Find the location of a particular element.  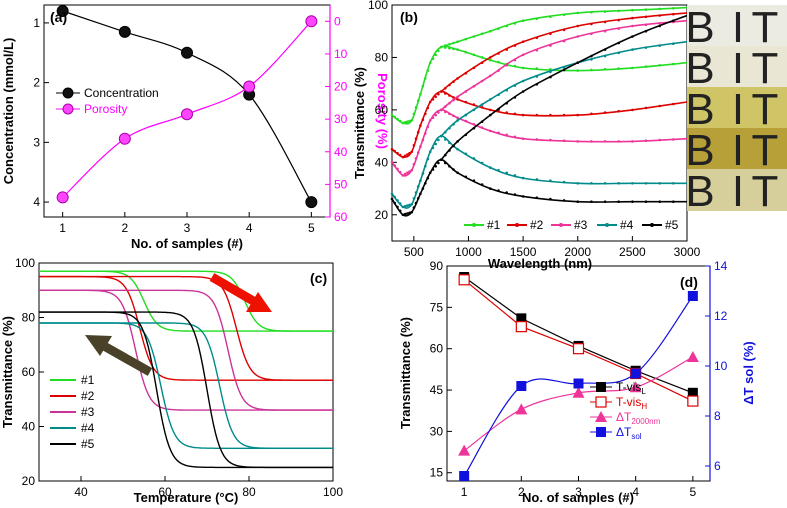

panel-d-right-ytick-label: 12 is located at coordinates (721, 316).